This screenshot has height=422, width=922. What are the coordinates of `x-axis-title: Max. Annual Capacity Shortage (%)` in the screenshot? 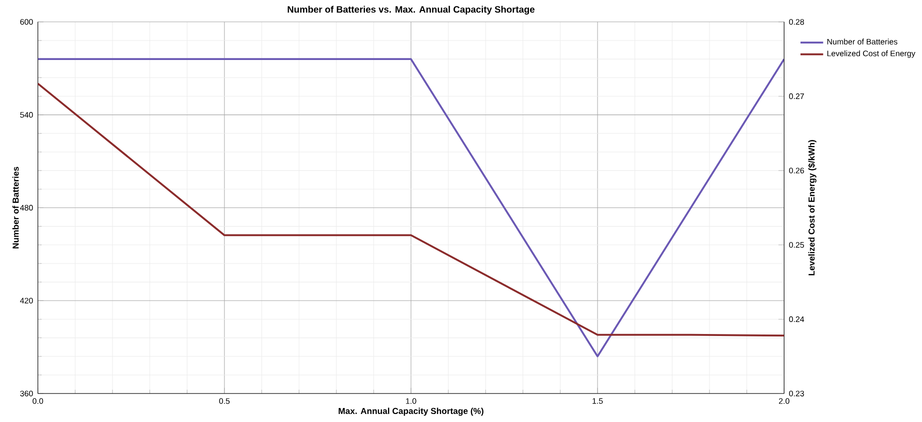 It's located at (411, 411).